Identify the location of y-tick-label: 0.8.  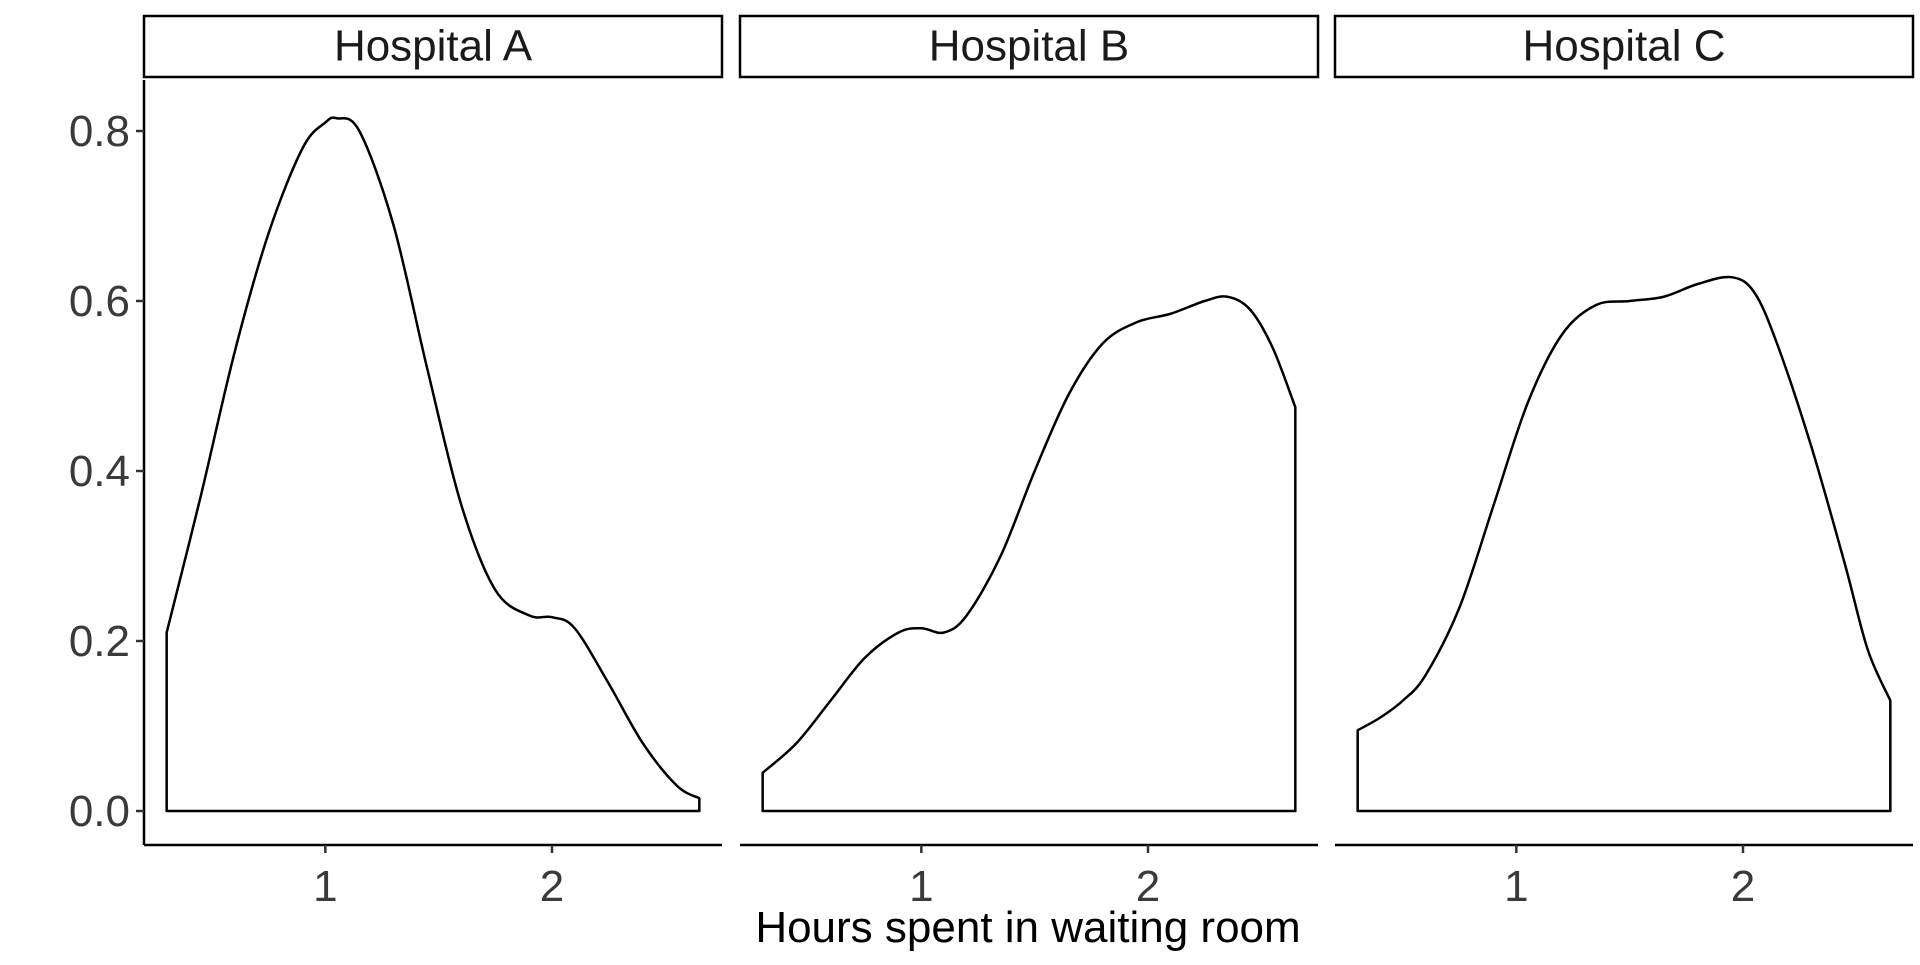
(99, 131).